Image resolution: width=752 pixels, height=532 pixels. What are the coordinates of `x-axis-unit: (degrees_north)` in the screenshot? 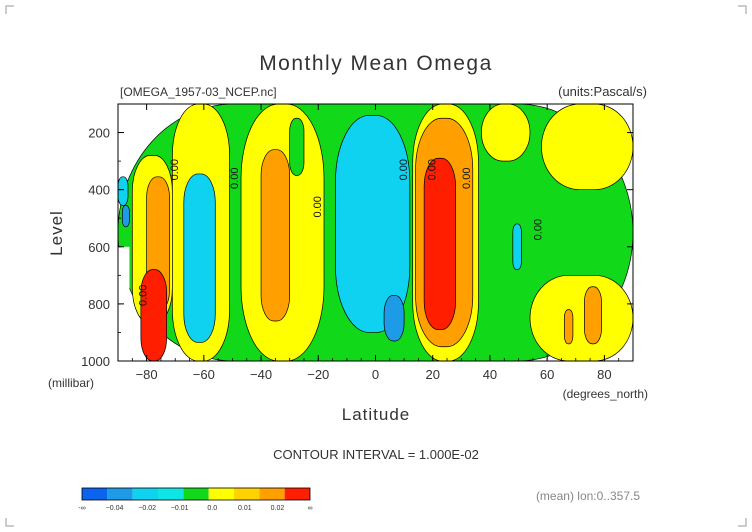 It's located at (605, 394).